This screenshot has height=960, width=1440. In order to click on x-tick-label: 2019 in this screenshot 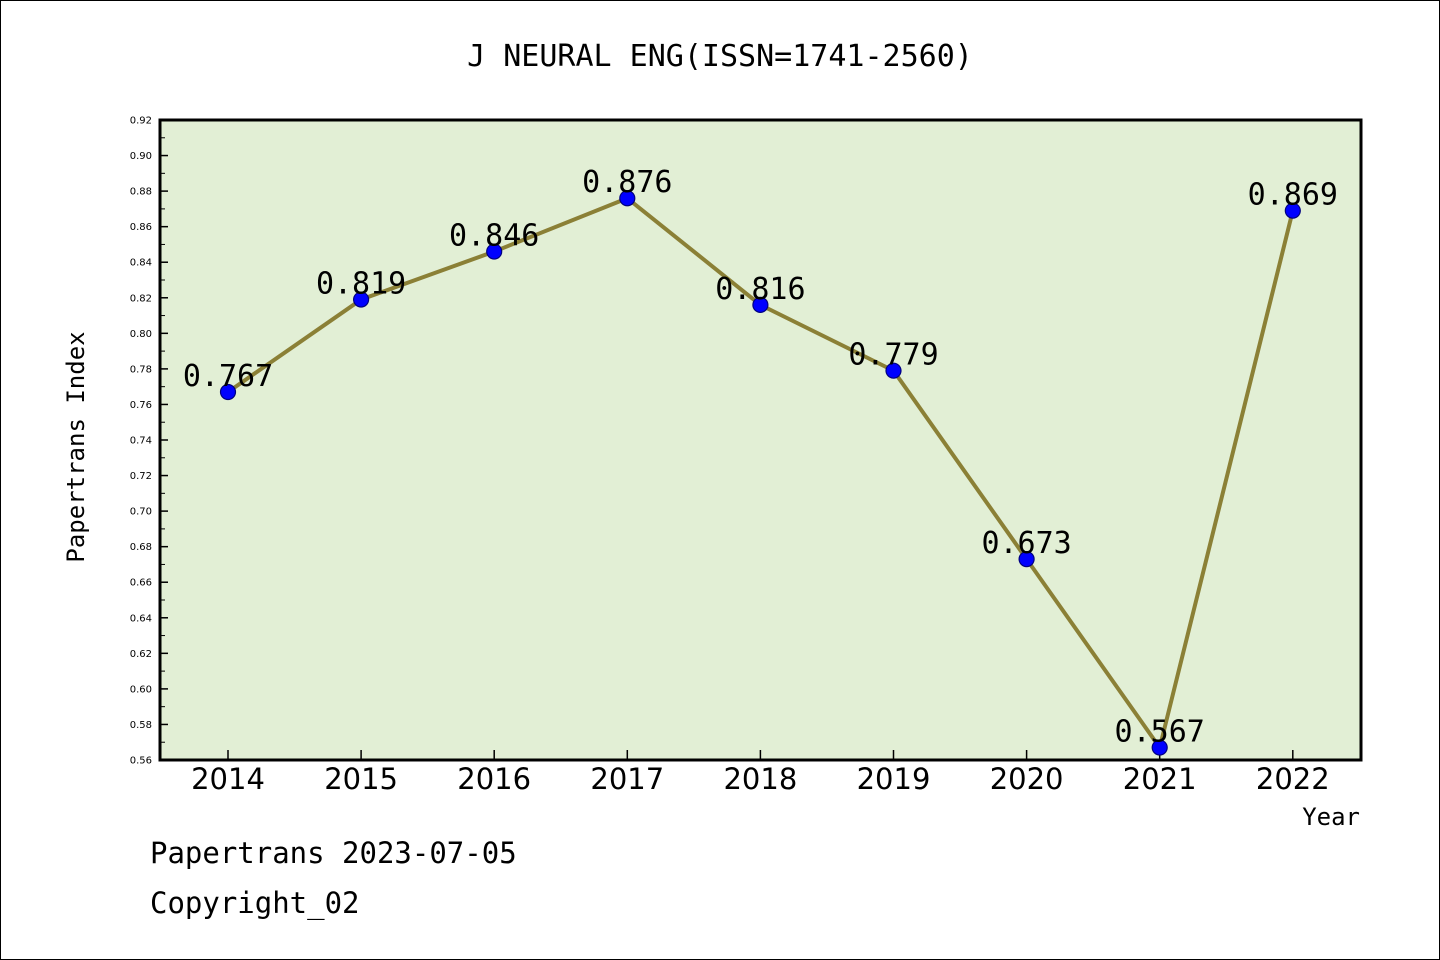, I will do `click(894, 779)`.